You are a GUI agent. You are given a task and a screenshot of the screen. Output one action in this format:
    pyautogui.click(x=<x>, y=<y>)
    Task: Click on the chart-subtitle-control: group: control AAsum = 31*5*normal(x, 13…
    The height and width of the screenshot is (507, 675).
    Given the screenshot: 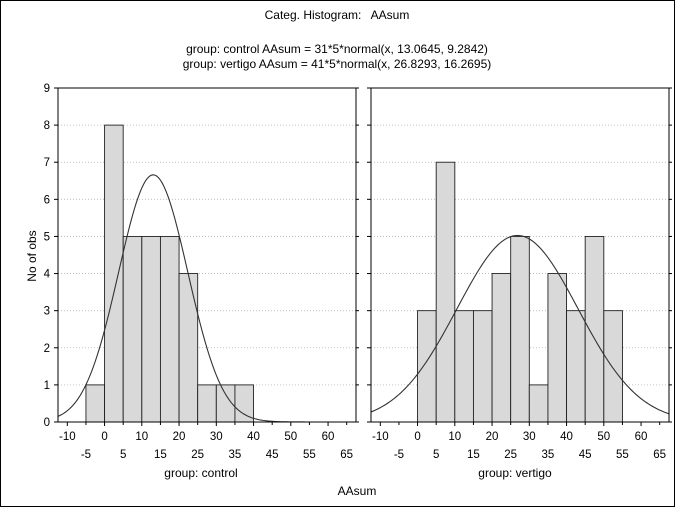 What is the action you would take?
    pyautogui.click(x=337, y=49)
    